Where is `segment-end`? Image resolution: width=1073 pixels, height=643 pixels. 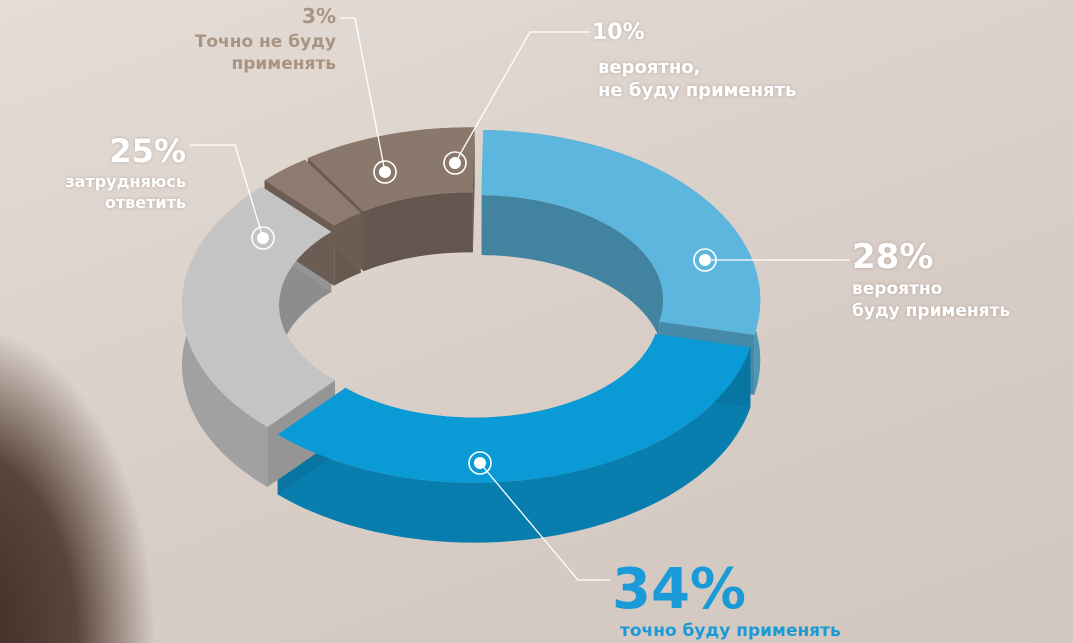
segment-end is located at coordinates (473, 190).